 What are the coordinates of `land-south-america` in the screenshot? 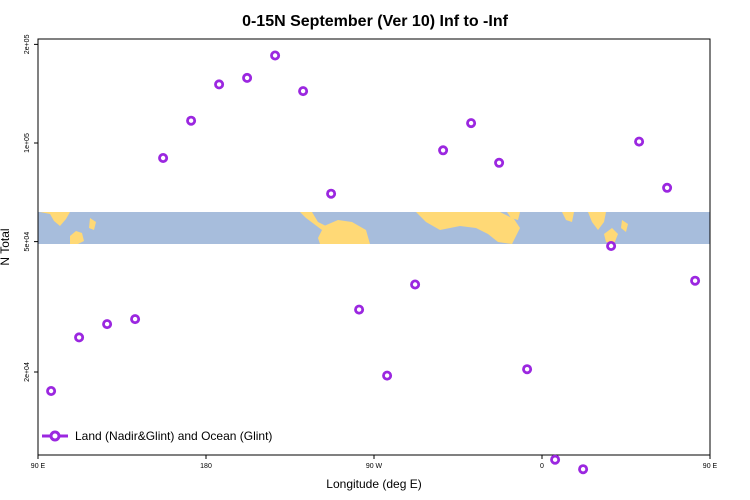 It's located at (344, 232).